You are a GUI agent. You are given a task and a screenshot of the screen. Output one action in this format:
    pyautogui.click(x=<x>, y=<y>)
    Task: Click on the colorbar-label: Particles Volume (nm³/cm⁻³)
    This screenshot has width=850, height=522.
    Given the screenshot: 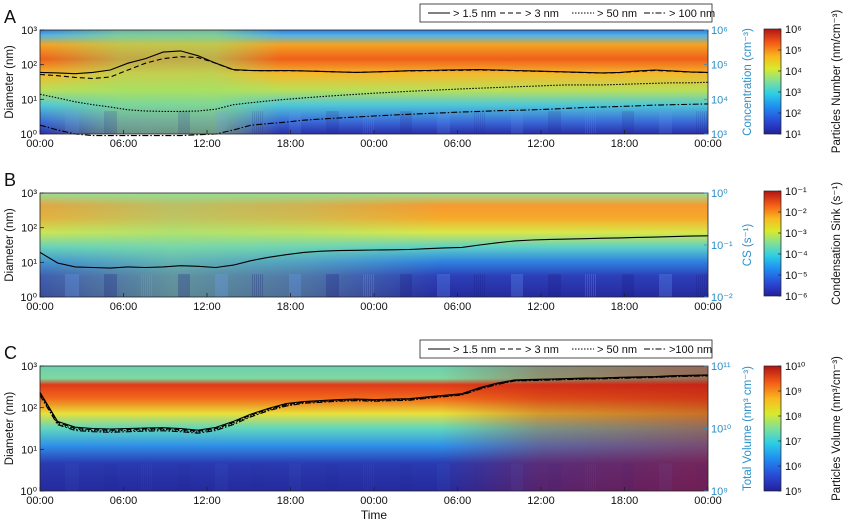 What is the action you would take?
    pyautogui.click(x=837, y=428)
    